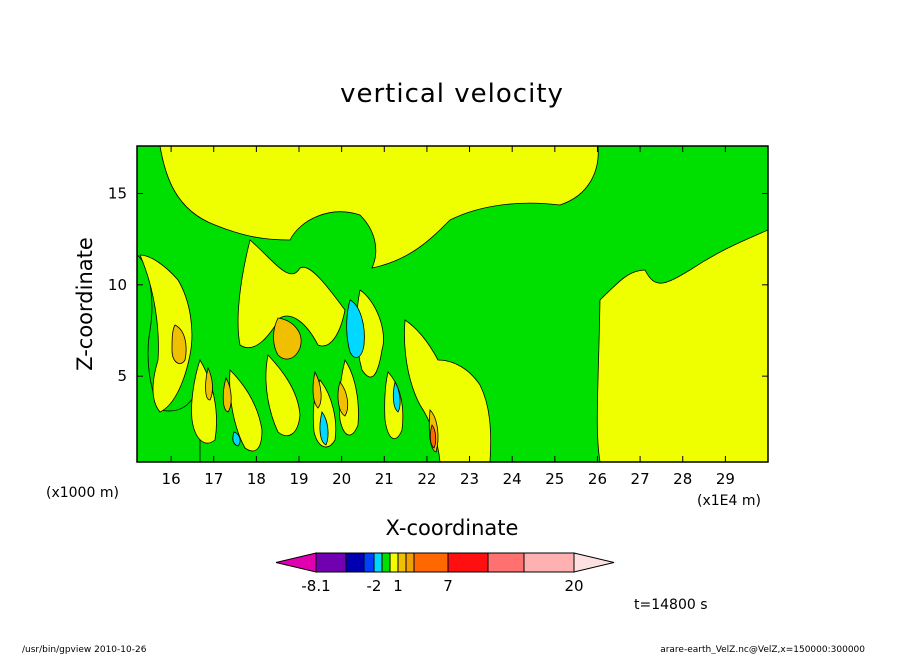 The width and height of the screenshot is (904, 654). Describe the element at coordinates (171, 479) in the screenshot. I see `x-tick-label: 16` at that location.